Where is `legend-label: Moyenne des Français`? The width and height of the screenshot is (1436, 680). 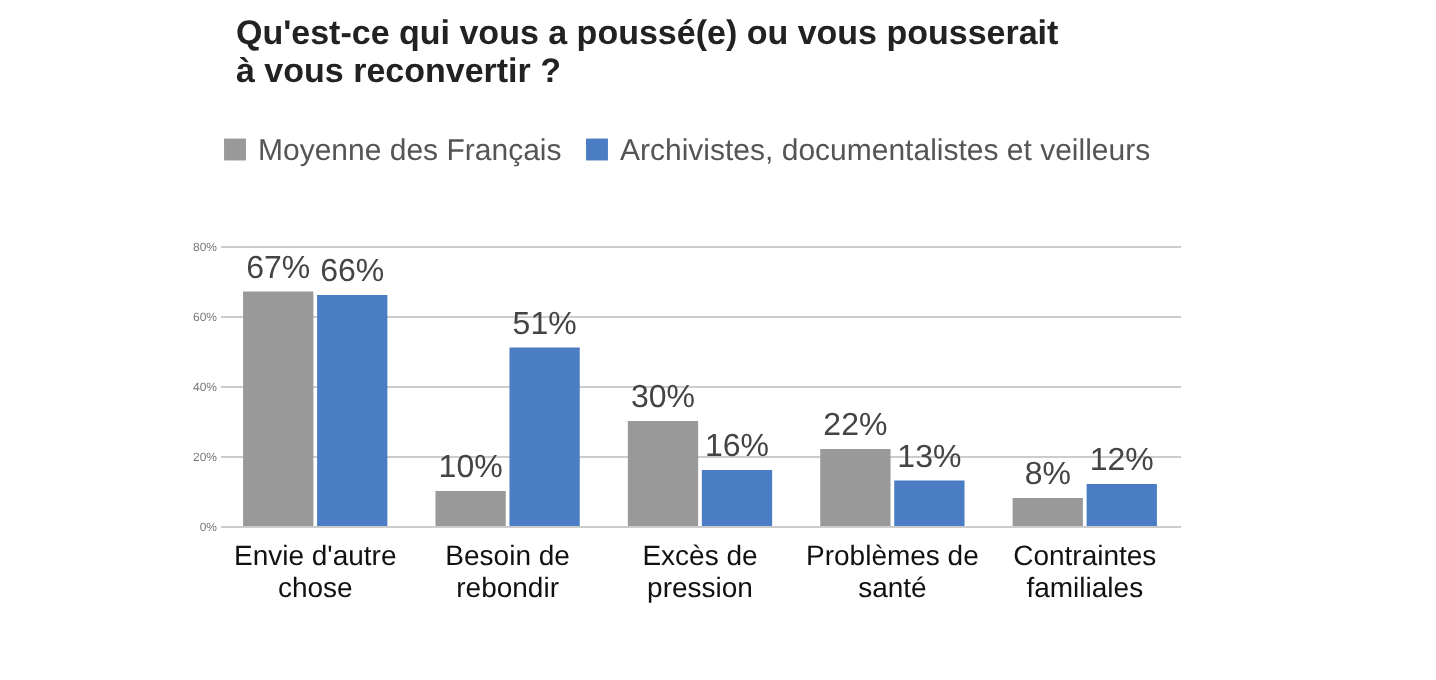 legend-label: Moyenne des Français is located at coordinates (410, 150).